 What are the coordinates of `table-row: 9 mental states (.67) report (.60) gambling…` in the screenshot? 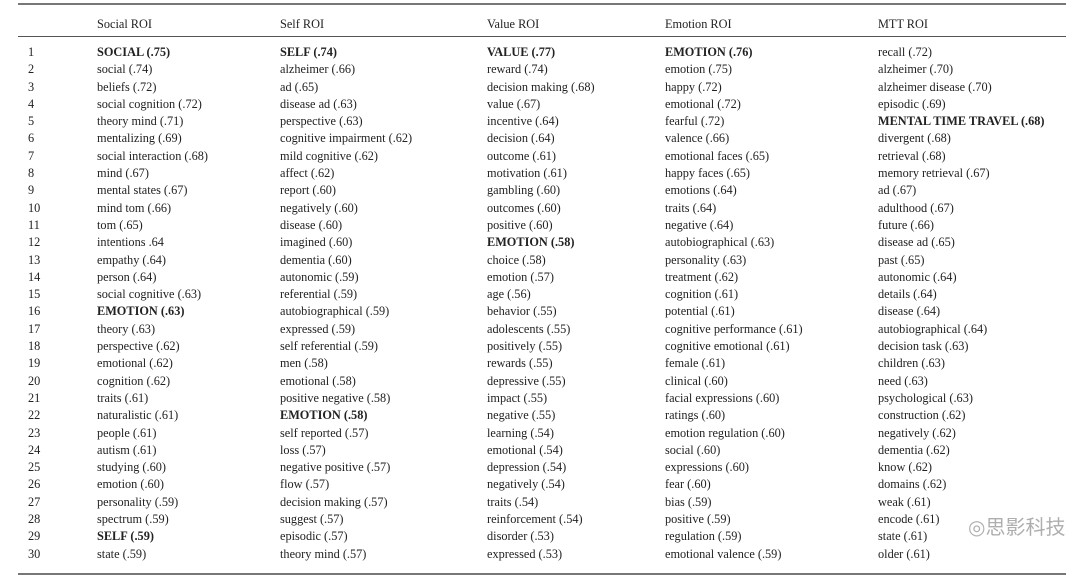 It's located at (539, 190).